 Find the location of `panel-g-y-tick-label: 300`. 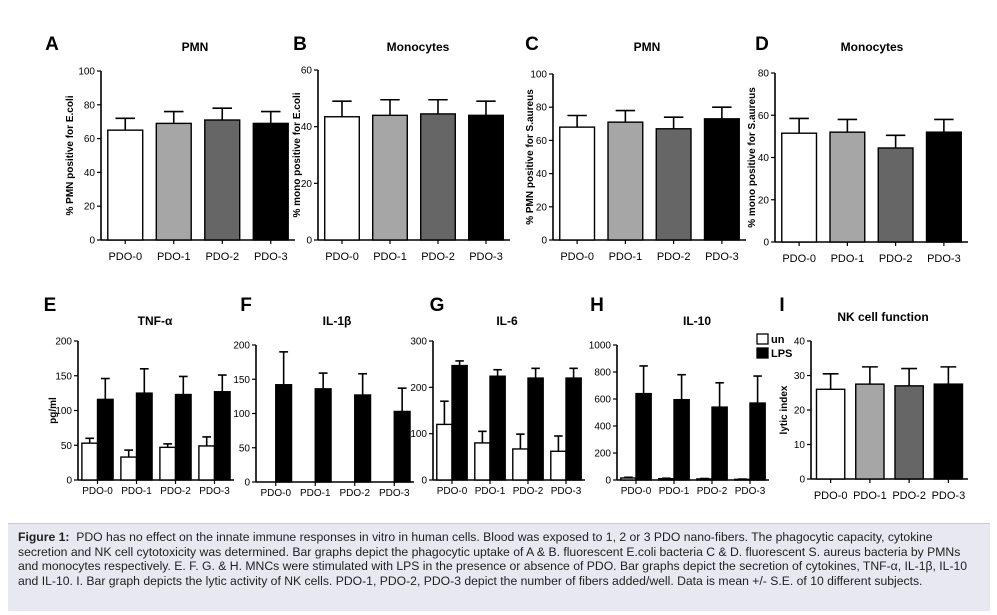

panel-g-y-tick-label: 300 is located at coordinates (418, 342).